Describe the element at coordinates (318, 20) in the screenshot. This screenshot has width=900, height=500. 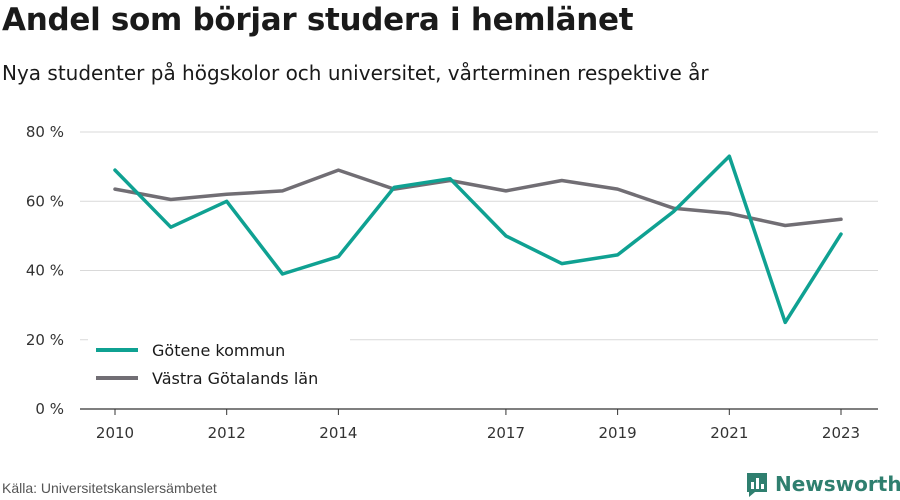
I see `chart-title: Andel som börjar studera i hemlänet` at that location.